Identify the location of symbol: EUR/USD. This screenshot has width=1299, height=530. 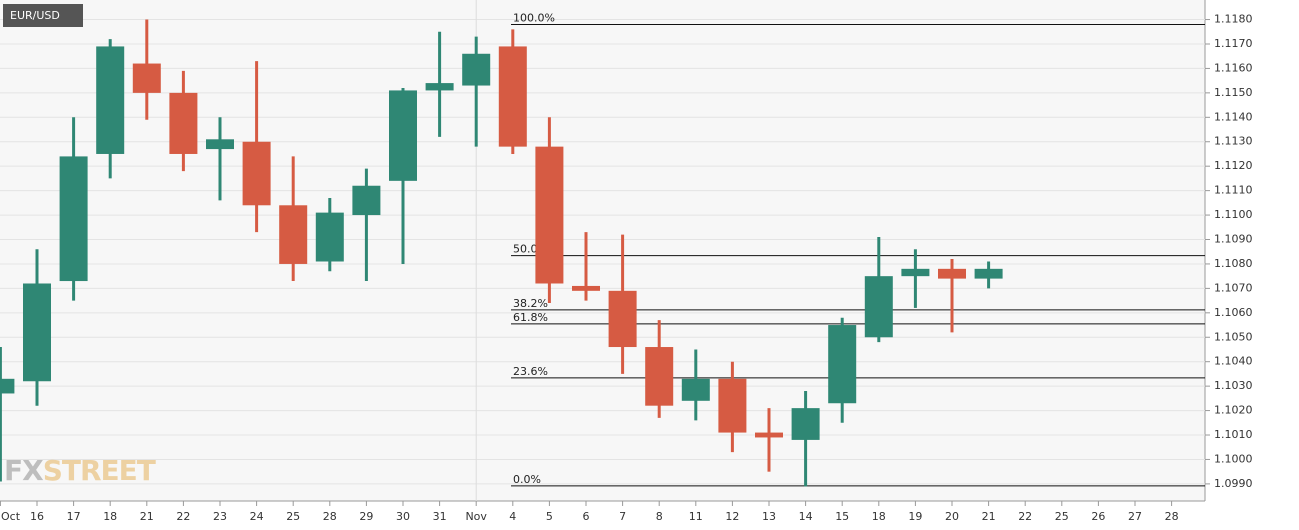
(35, 15).